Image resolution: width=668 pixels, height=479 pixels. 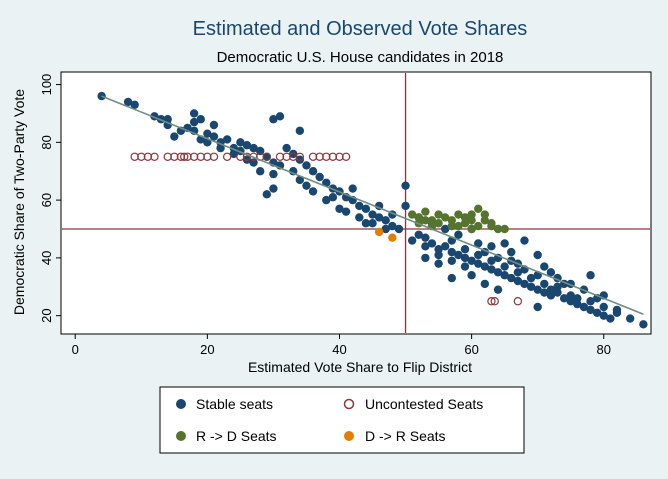 I want to click on legend-marker-stable, so click(x=181, y=404).